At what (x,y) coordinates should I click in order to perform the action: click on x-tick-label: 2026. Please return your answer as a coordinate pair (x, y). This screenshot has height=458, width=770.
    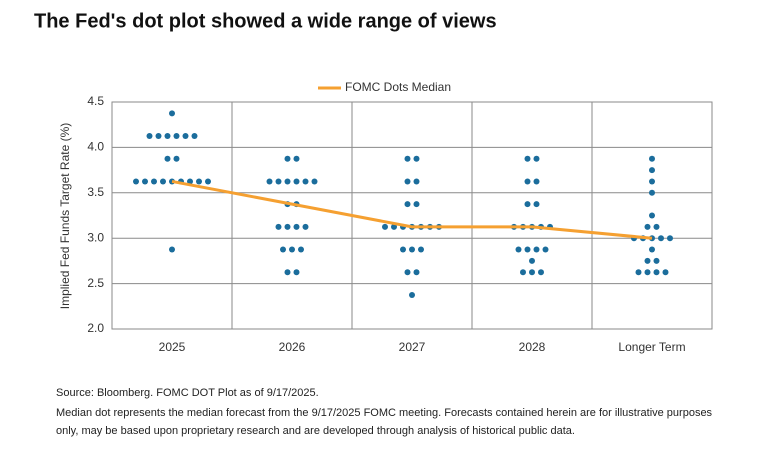
    Looking at the image, I should click on (292, 347).